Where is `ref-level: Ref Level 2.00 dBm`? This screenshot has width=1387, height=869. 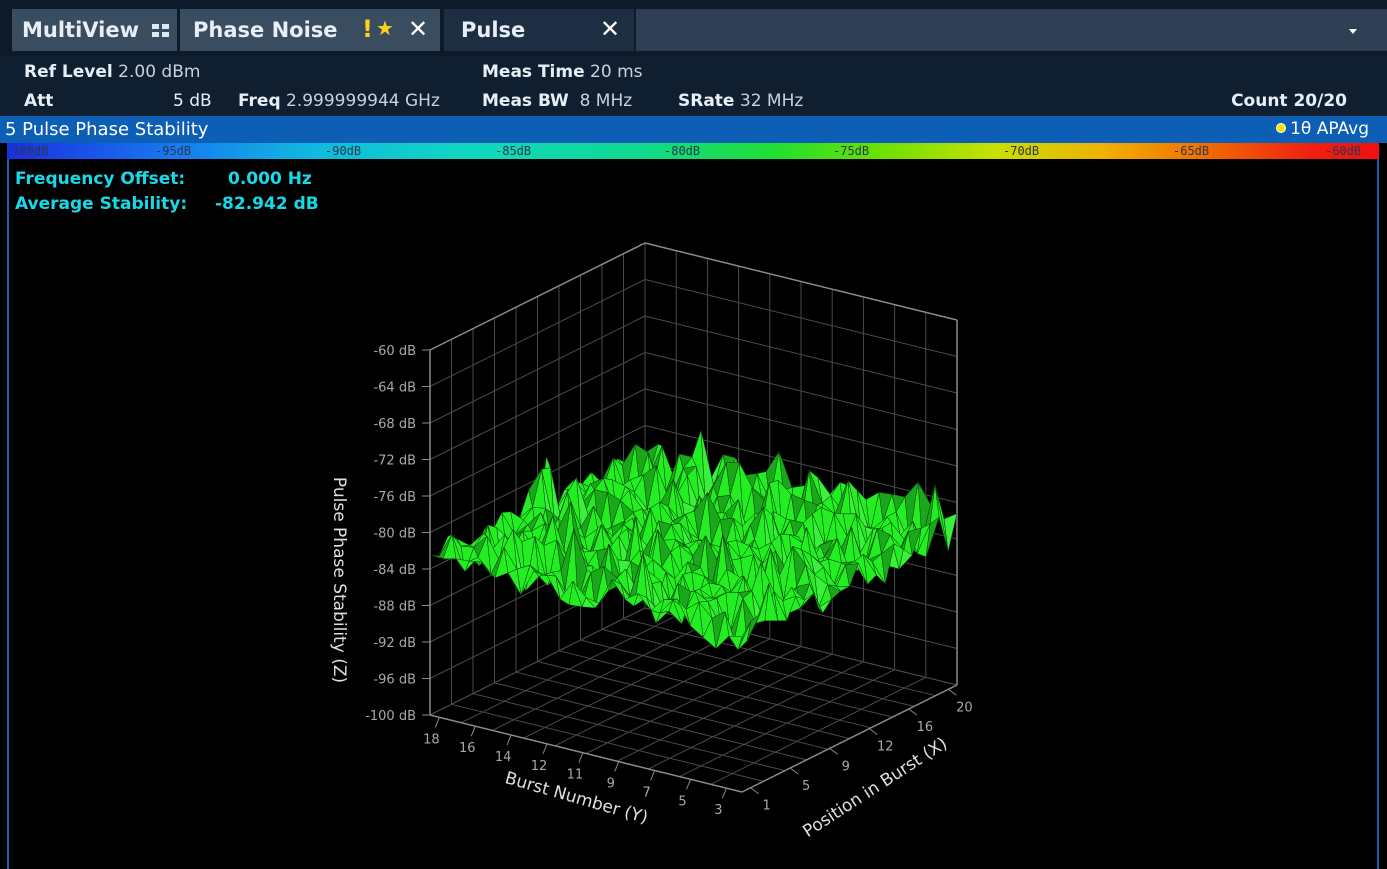 ref-level: Ref Level 2.00 dBm is located at coordinates (112, 72).